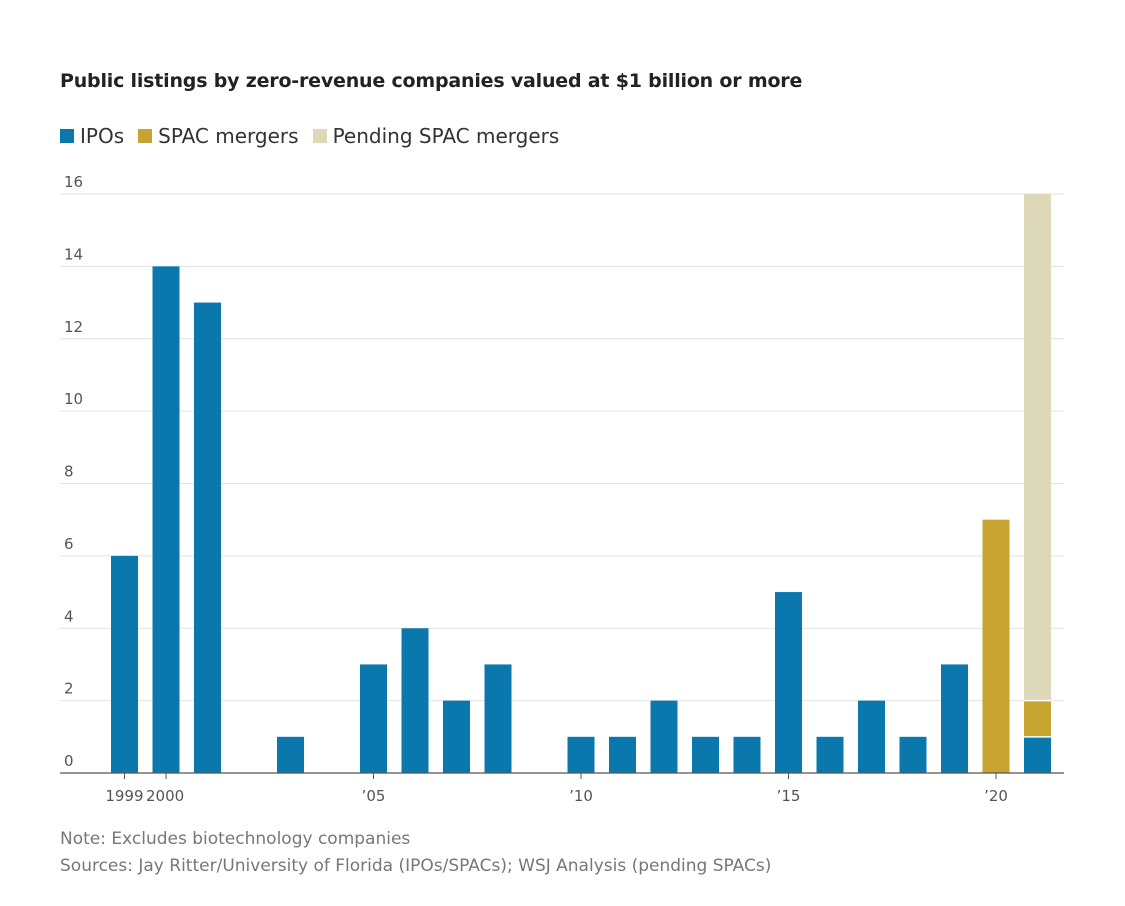  Describe the element at coordinates (913, 754) in the screenshot. I see `bar-ipos-2018` at that location.